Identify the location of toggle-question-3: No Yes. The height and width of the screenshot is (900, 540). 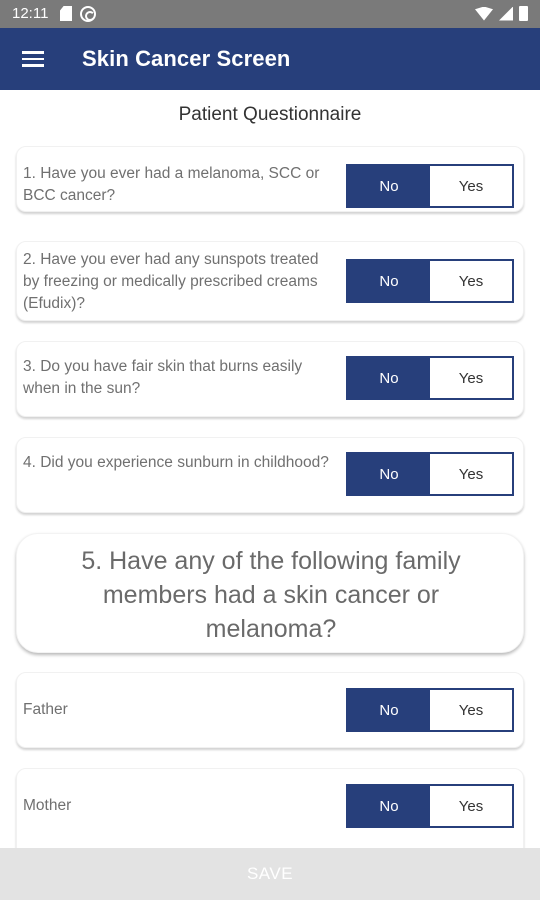
(430, 378).